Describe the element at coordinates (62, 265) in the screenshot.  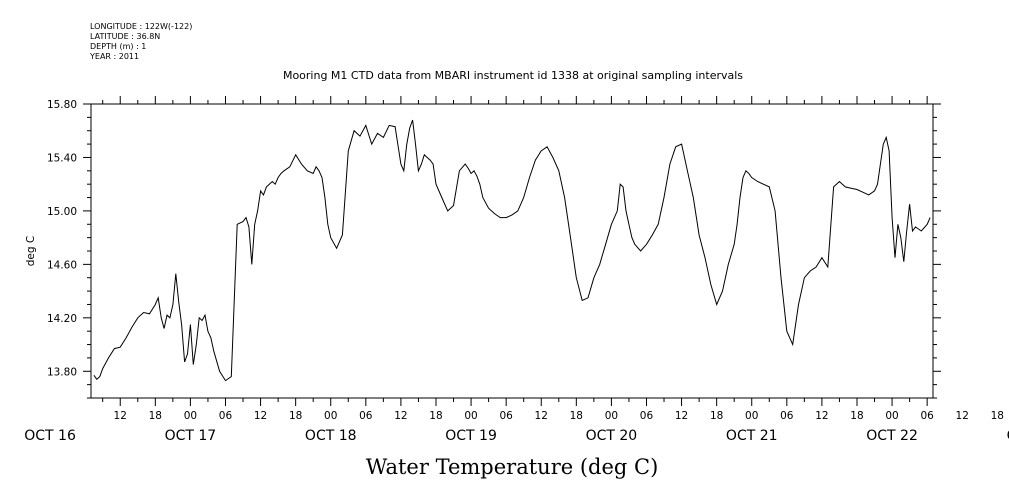
I see `y-tick-label: 14.60` at that location.